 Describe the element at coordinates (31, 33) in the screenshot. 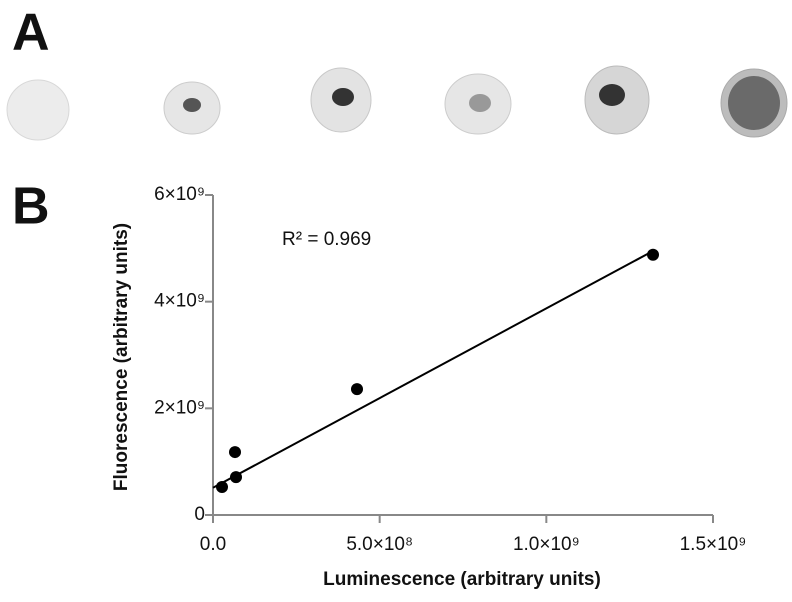

I see `panel-label: A` at that location.